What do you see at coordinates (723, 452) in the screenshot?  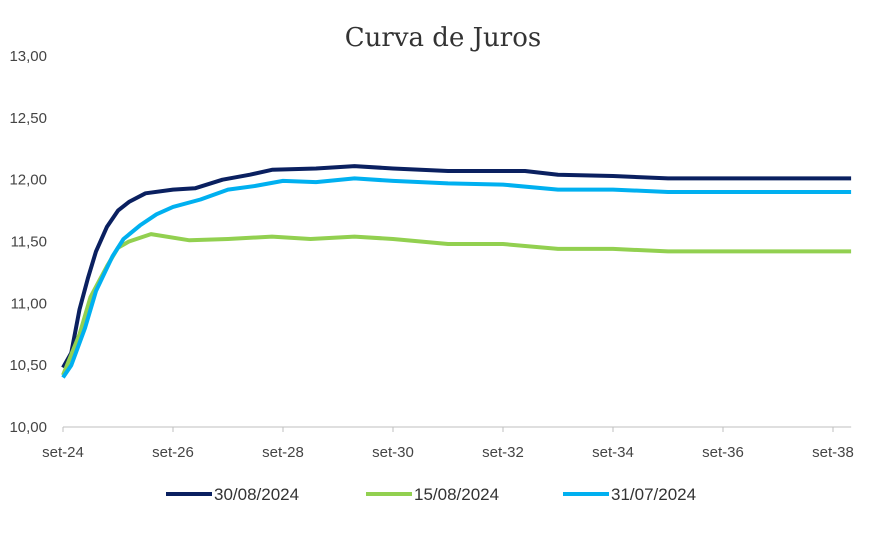 I see `x-tick-label: set-36` at bounding box center [723, 452].